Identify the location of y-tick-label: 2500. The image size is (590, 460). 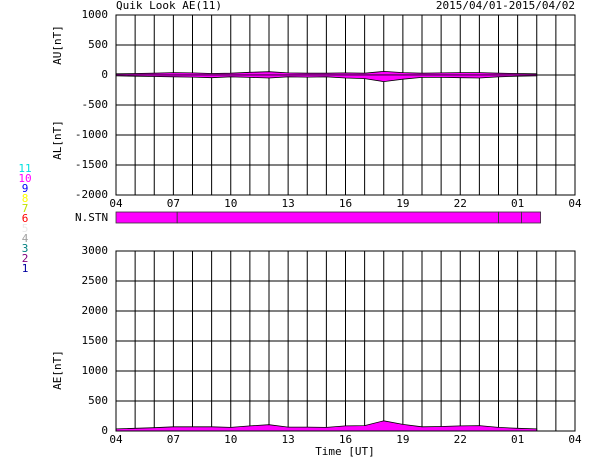
(95, 280).